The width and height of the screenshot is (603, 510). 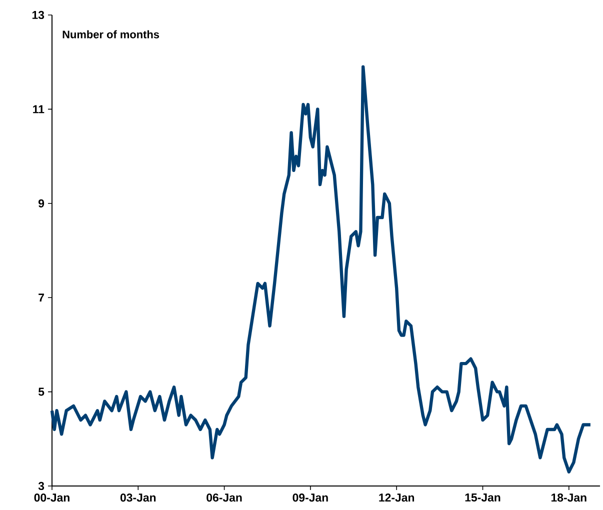 What do you see at coordinates (396, 498) in the screenshot?
I see `x-tick-label: 12-Jan` at bounding box center [396, 498].